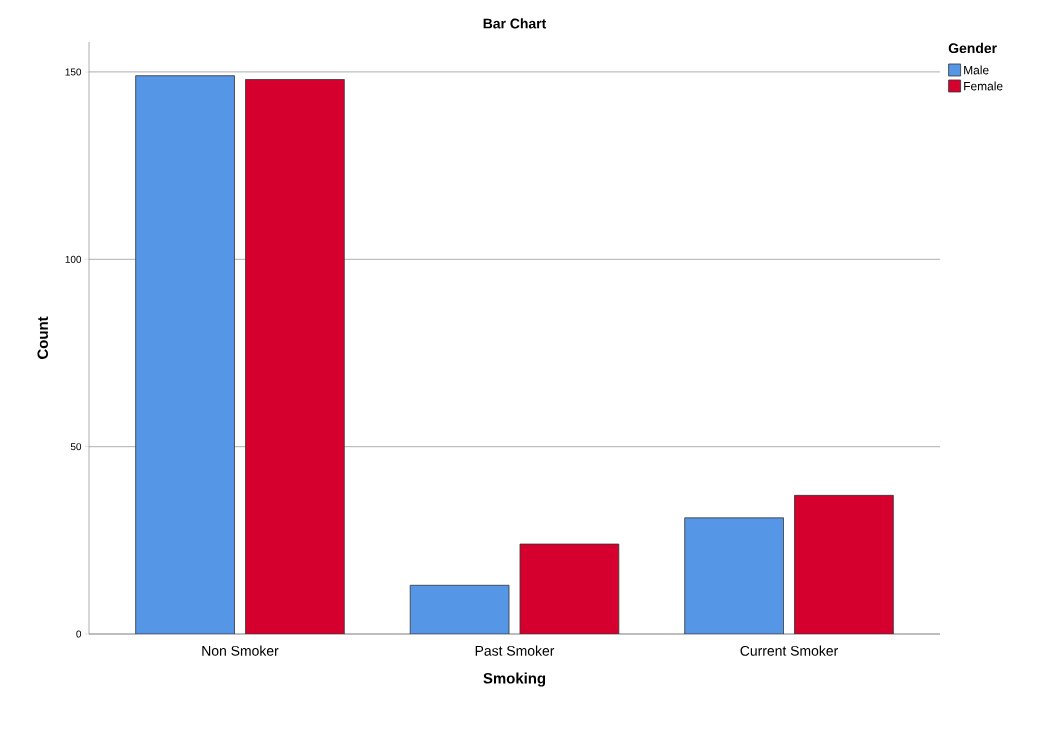  Describe the element at coordinates (976, 70) in the screenshot. I see `legend-label: Male` at that location.